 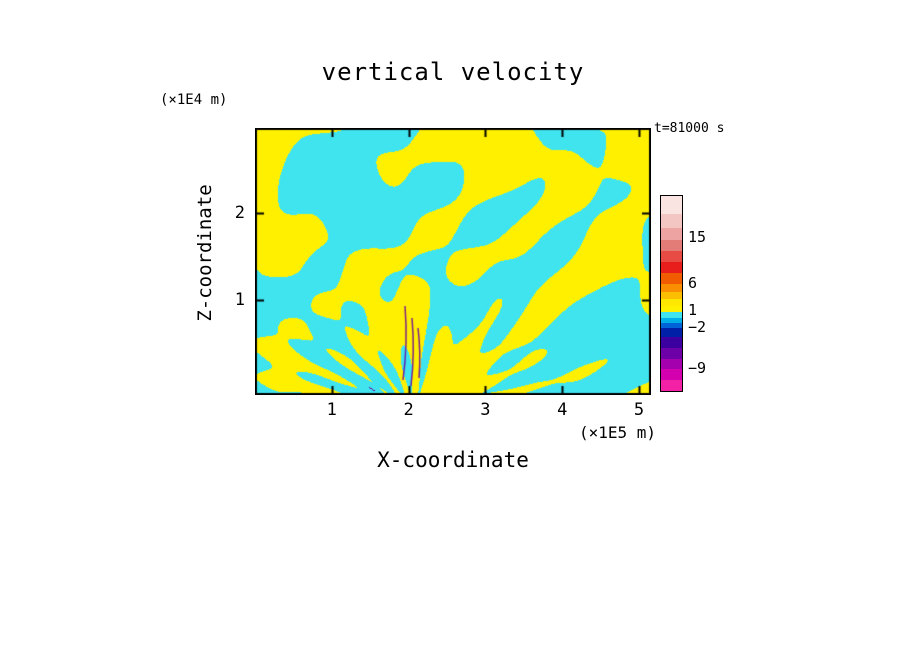 I want to click on y-axis-unit-label: (×1E4 m), so click(x=194, y=100).